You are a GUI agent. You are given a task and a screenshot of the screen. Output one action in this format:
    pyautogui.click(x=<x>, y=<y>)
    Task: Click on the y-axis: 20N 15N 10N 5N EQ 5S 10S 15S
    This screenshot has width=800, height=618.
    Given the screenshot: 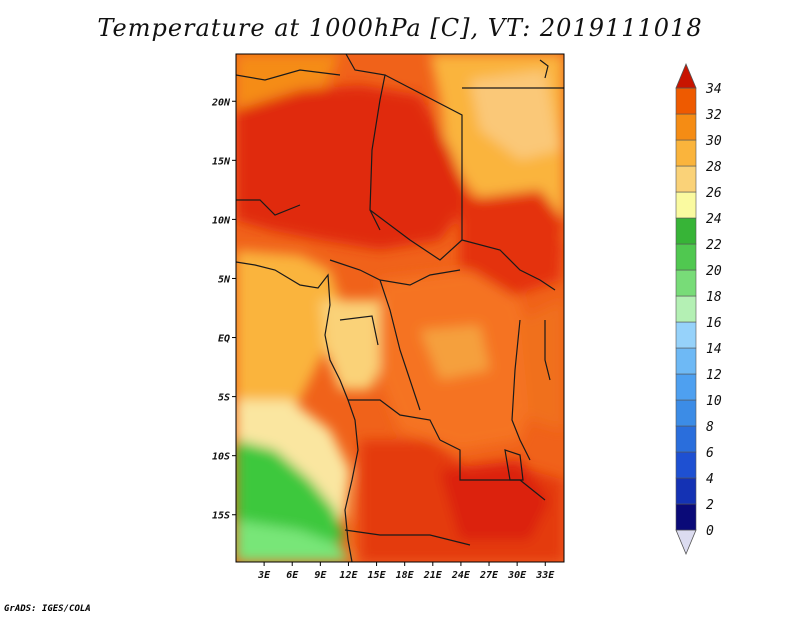 What is the action you would take?
    pyautogui.click(x=223, y=309)
    